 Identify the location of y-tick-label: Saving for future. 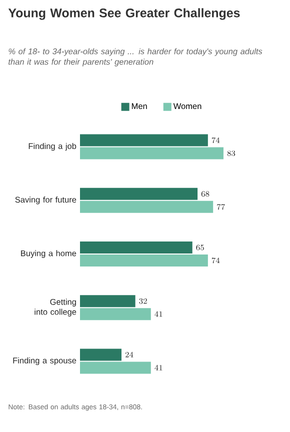
(45, 200).